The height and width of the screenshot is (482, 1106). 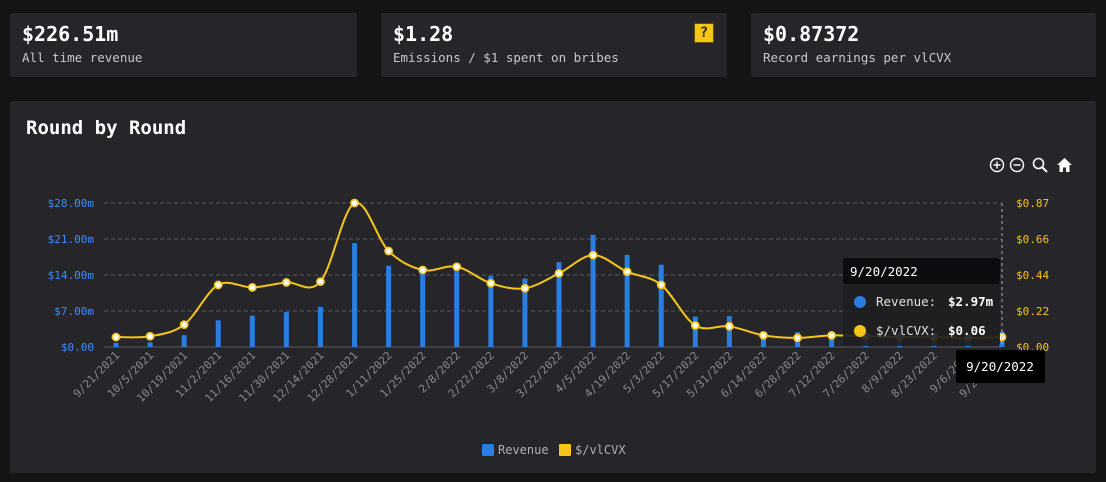 I want to click on crosshair-label: 9/20/2022, so click(x=1000, y=366).